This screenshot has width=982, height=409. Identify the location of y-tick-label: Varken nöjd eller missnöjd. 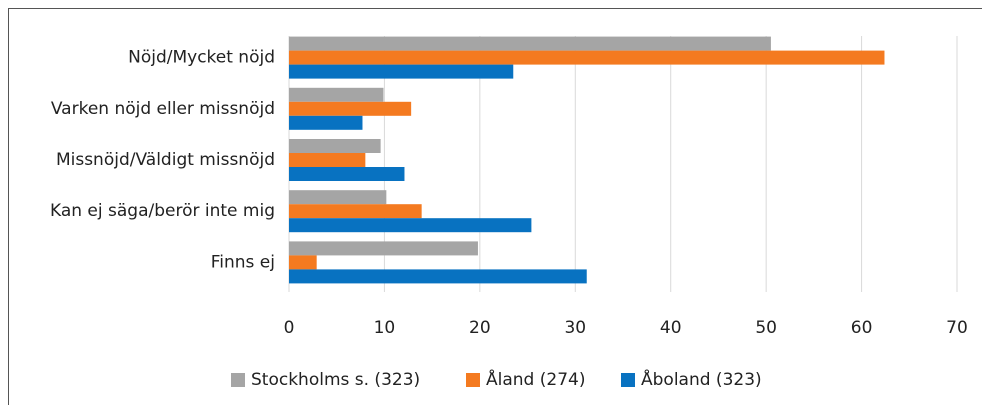
(163, 109).